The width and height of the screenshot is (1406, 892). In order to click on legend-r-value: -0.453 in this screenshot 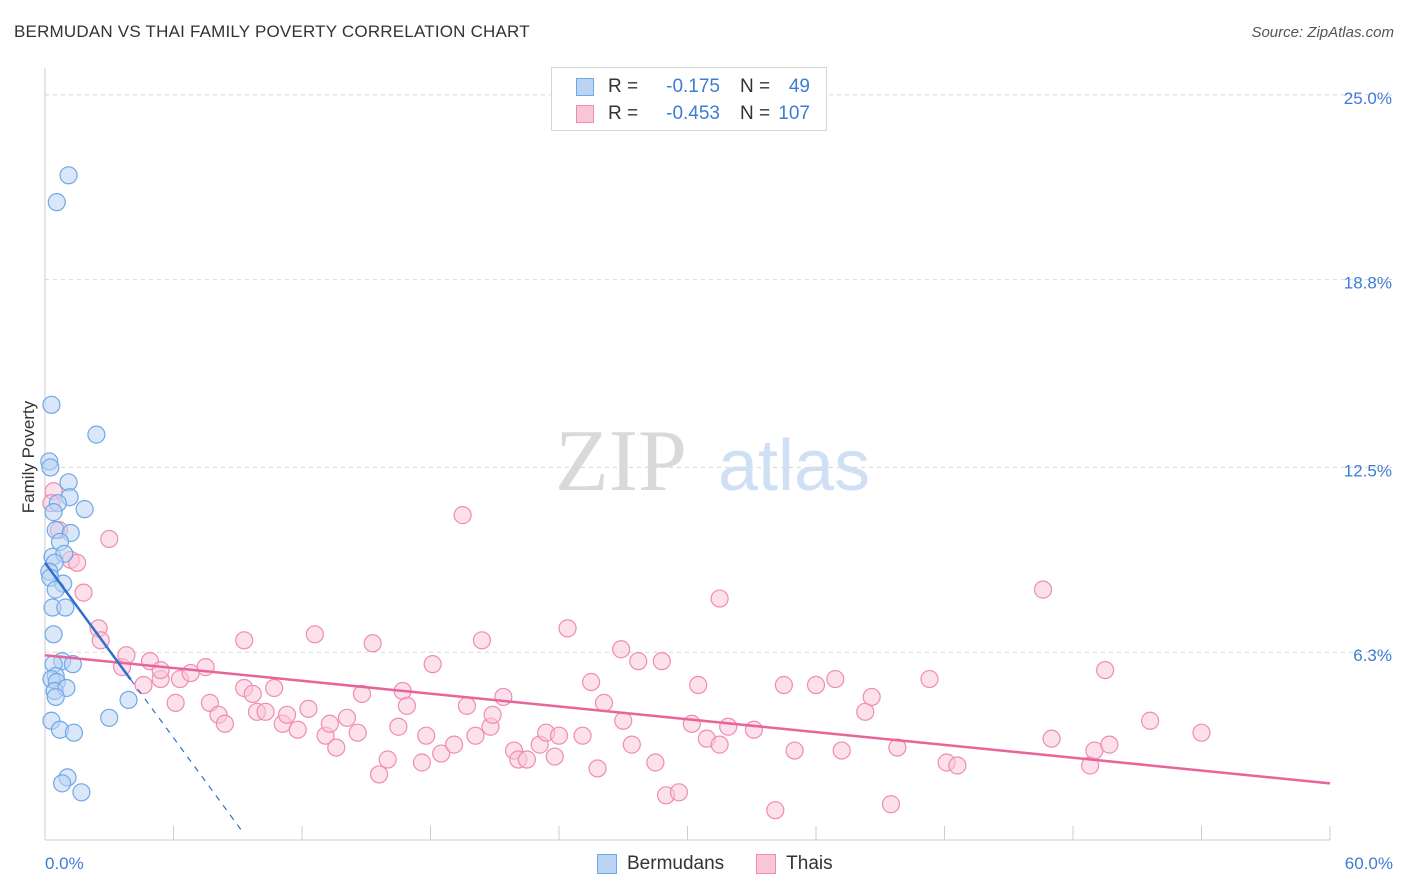, I will do `click(693, 113)`.